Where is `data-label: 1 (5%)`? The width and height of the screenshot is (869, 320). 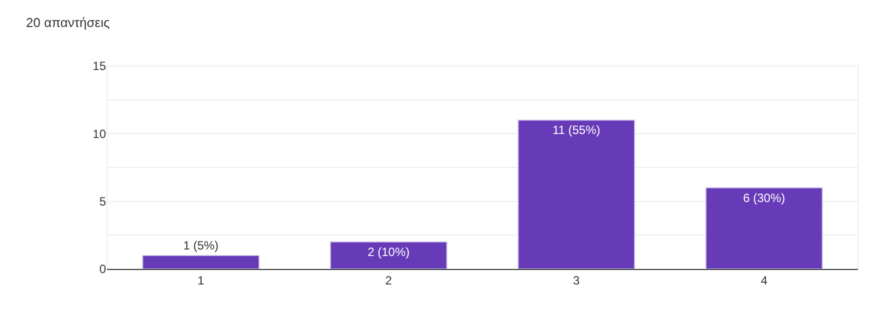
data-label: 1 (5%) is located at coordinates (201, 245).